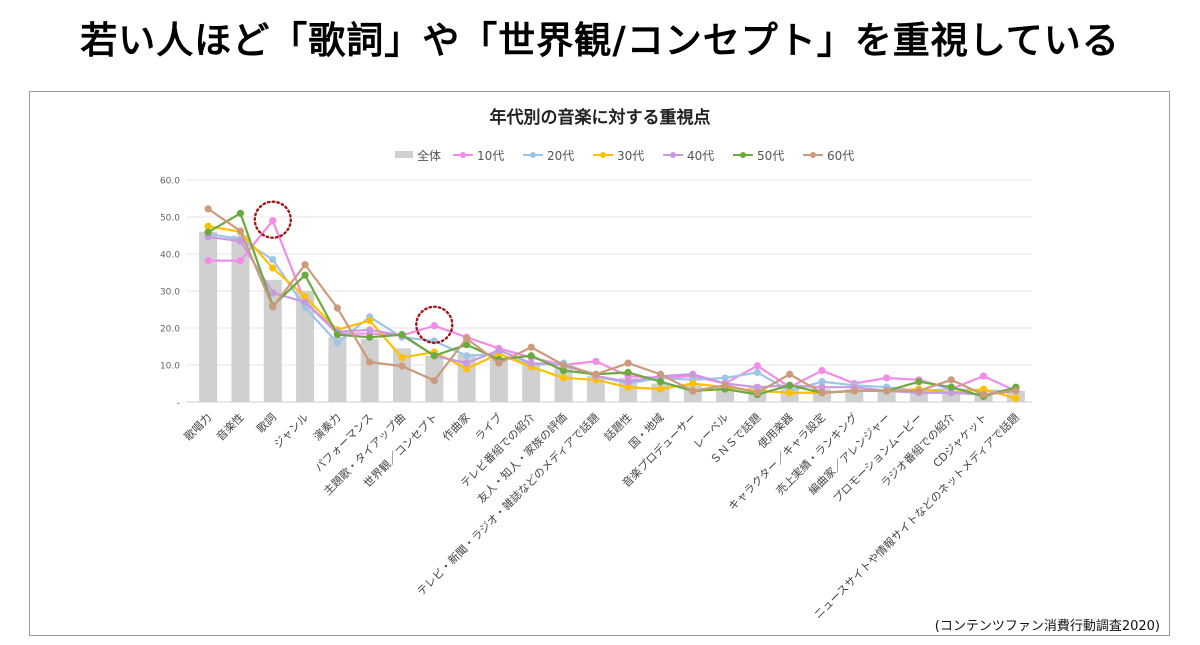 The image size is (1200, 645). What do you see at coordinates (429, 155) in the screenshot?
I see `legend-label: 全体` at bounding box center [429, 155].